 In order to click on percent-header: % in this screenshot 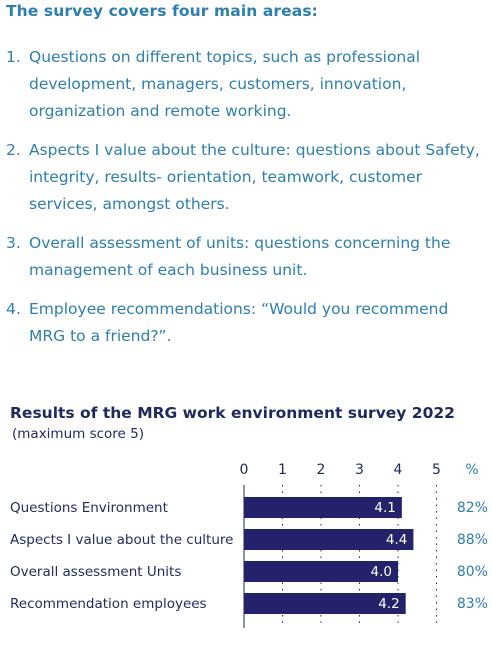, I will do `click(471, 470)`.